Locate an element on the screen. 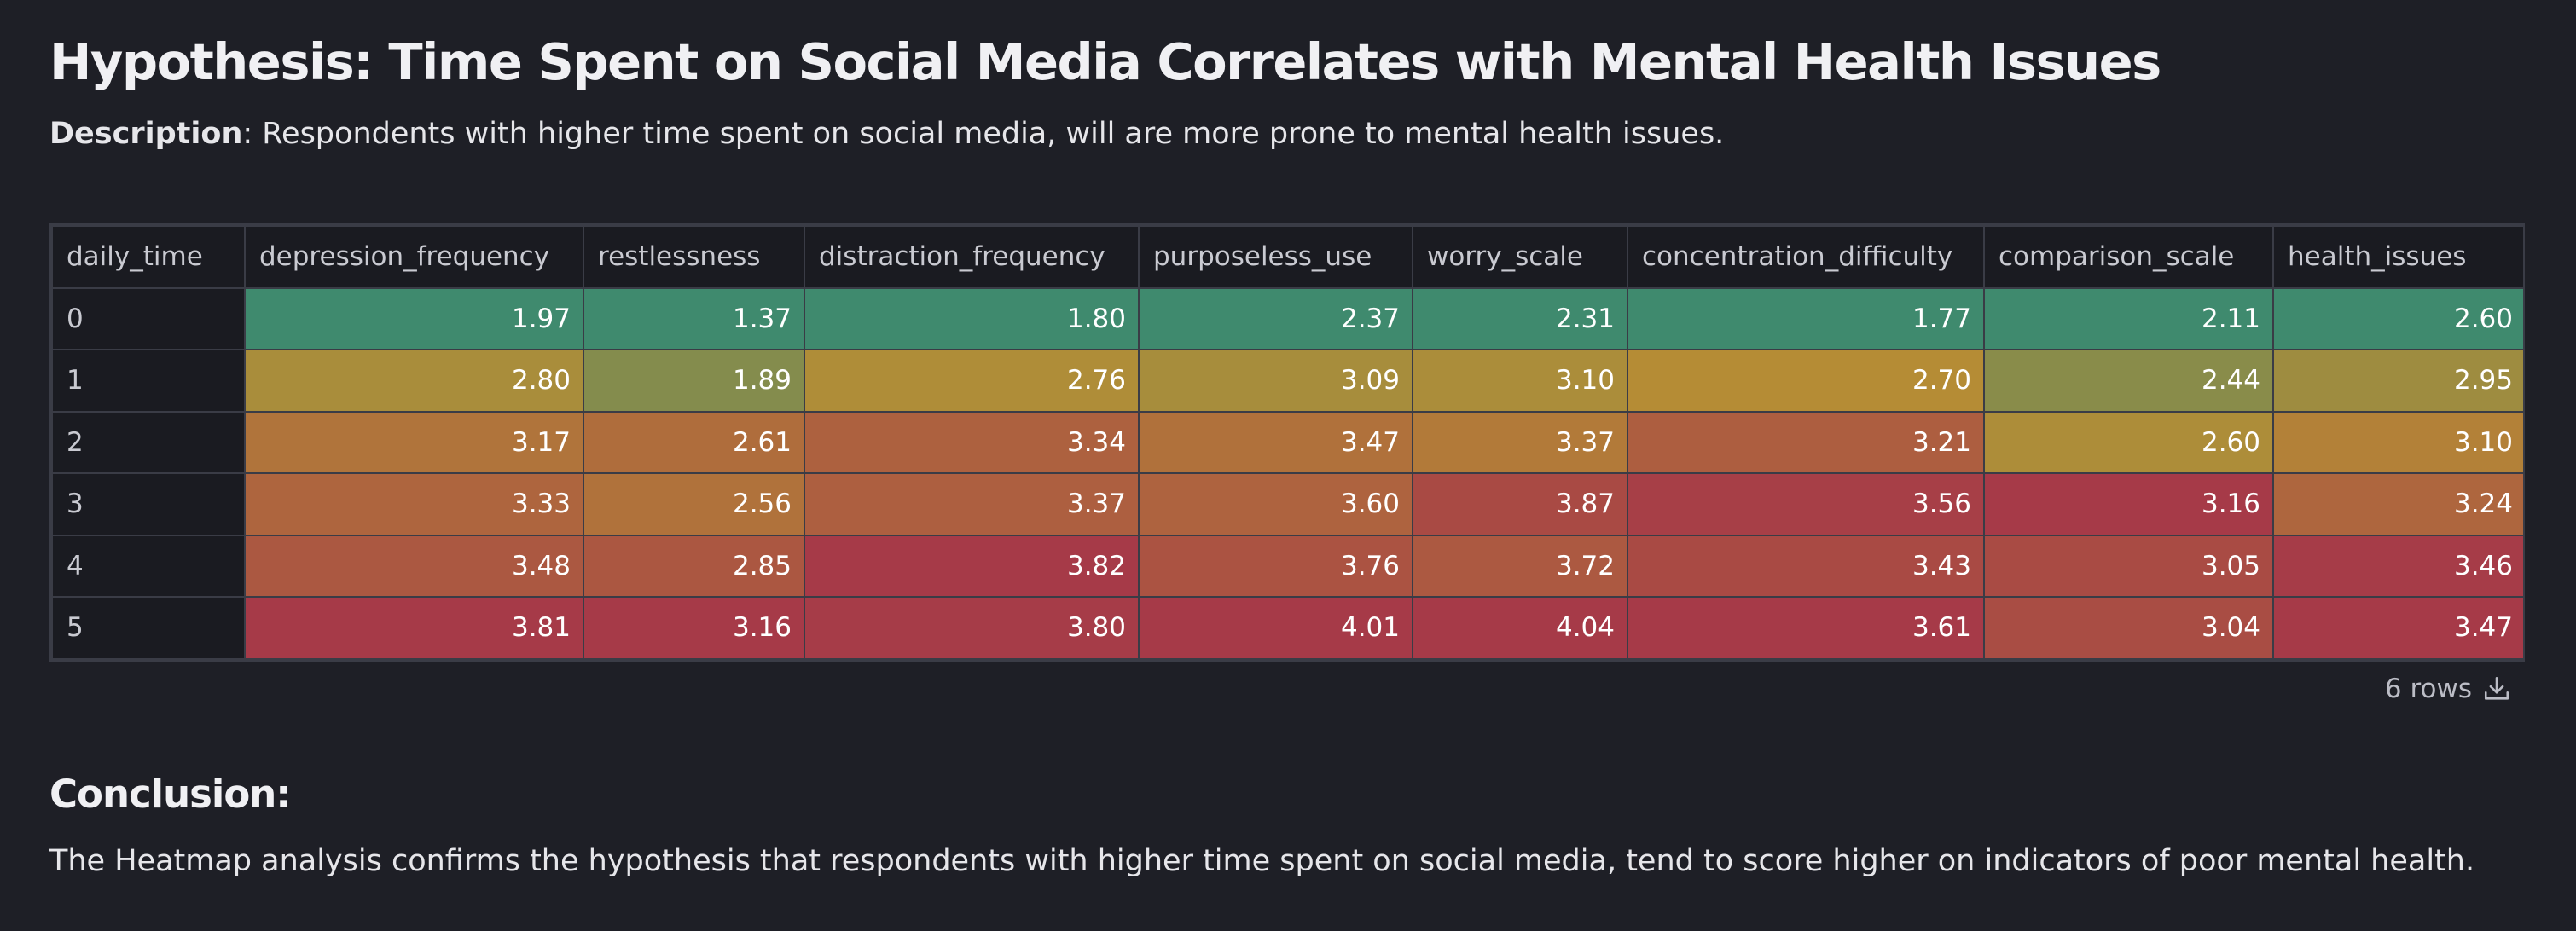 The width and height of the screenshot is (2576, 931). row-index: 2 is located at coordinates (148, 442).